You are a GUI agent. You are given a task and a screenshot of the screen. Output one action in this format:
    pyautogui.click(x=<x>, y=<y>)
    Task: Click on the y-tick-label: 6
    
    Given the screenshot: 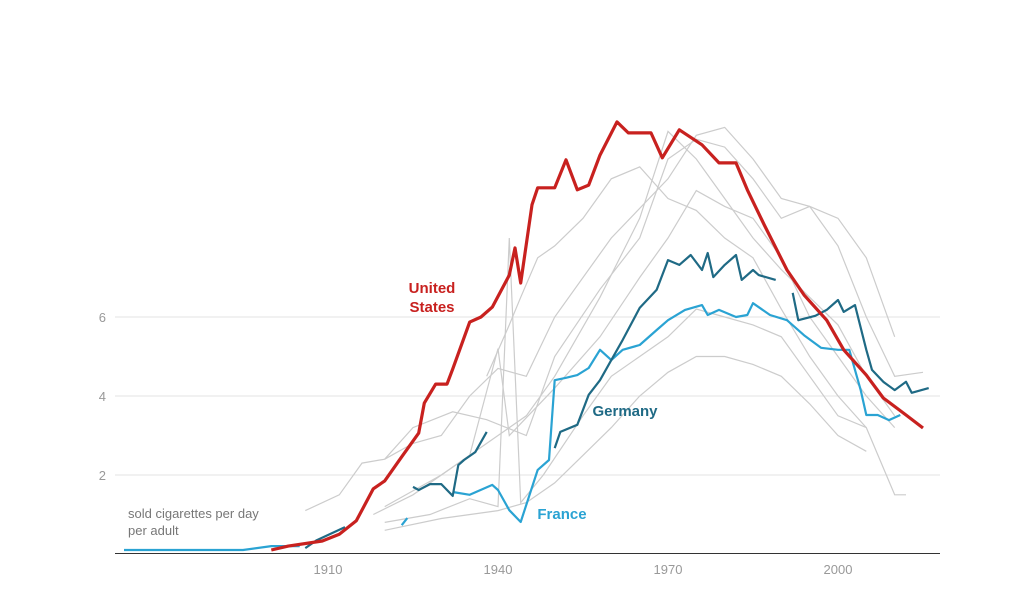 What is the action you would take?
    pyautogui.click(x=102, y=317)
    